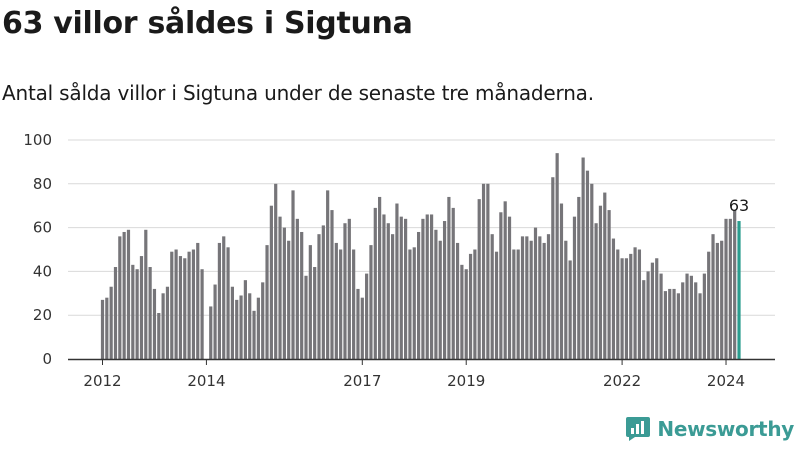  Describe the element at coordinates (622, 381) in the screenshot. I see `x-tick-label: 2022` at that location.